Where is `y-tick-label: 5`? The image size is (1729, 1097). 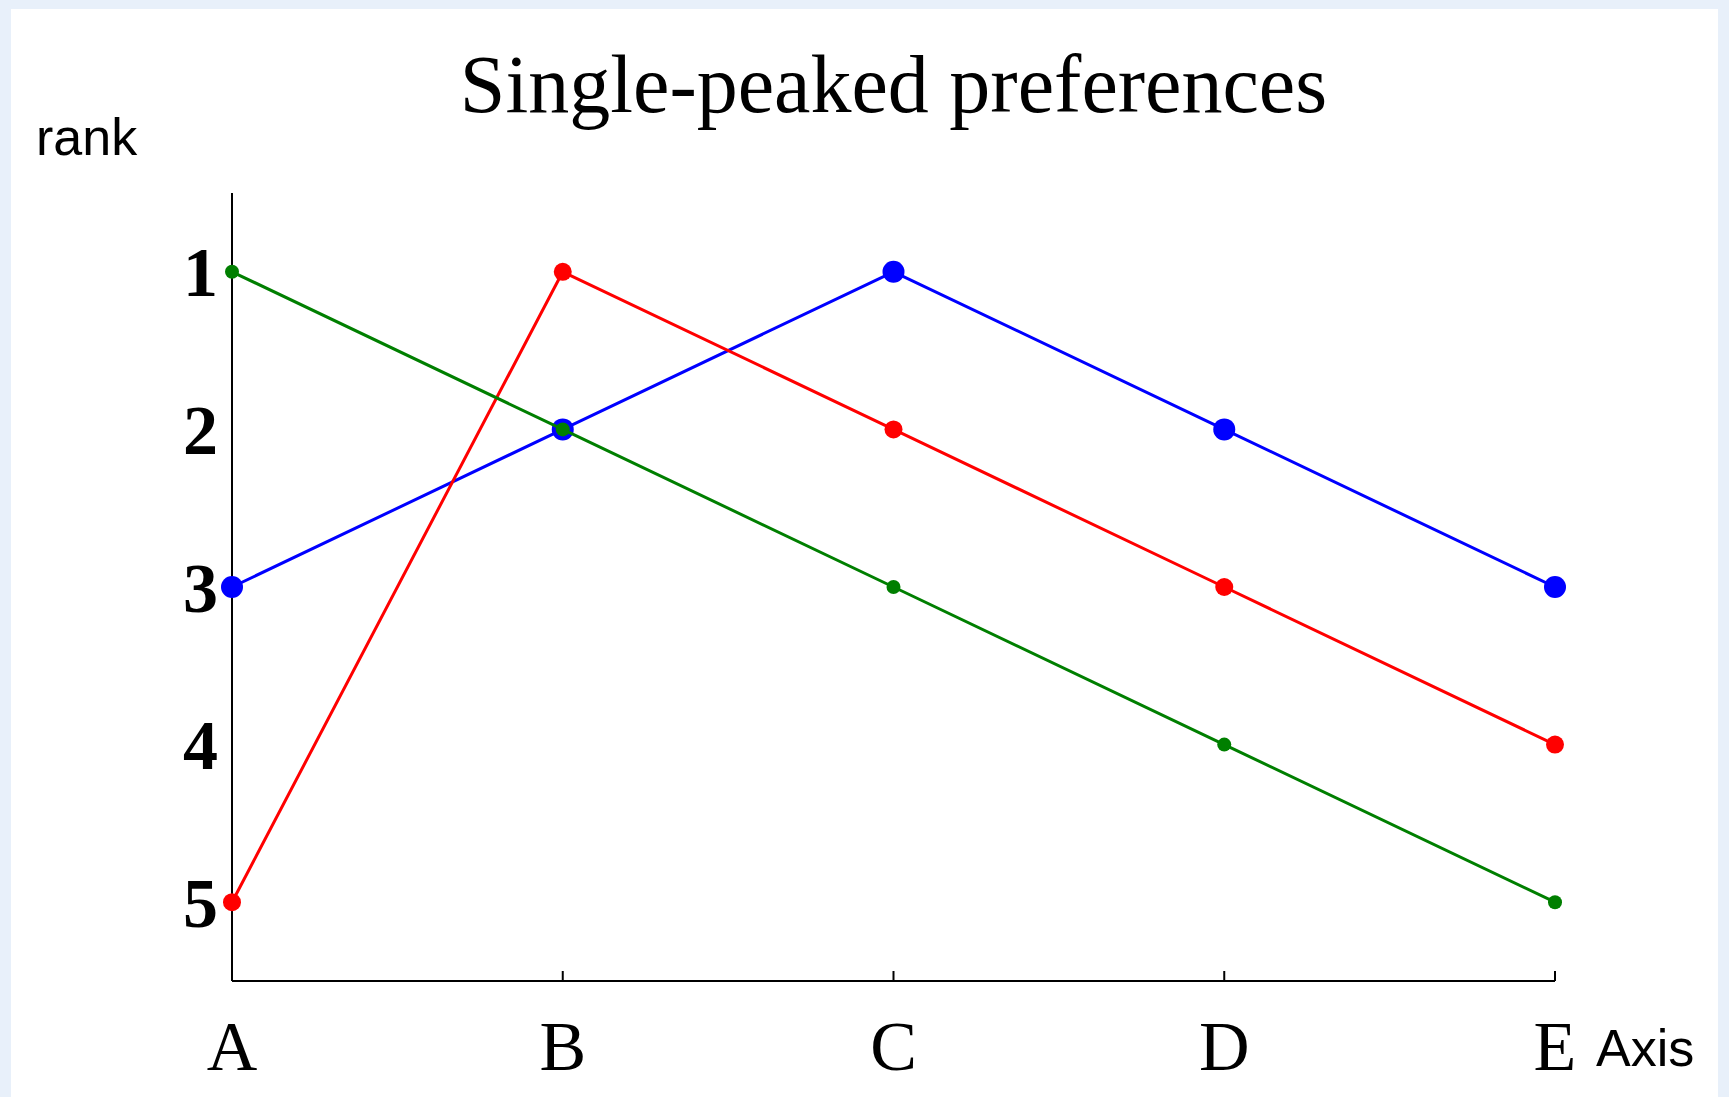
y-tick-label: 5 is located at coordinates (200, 903).